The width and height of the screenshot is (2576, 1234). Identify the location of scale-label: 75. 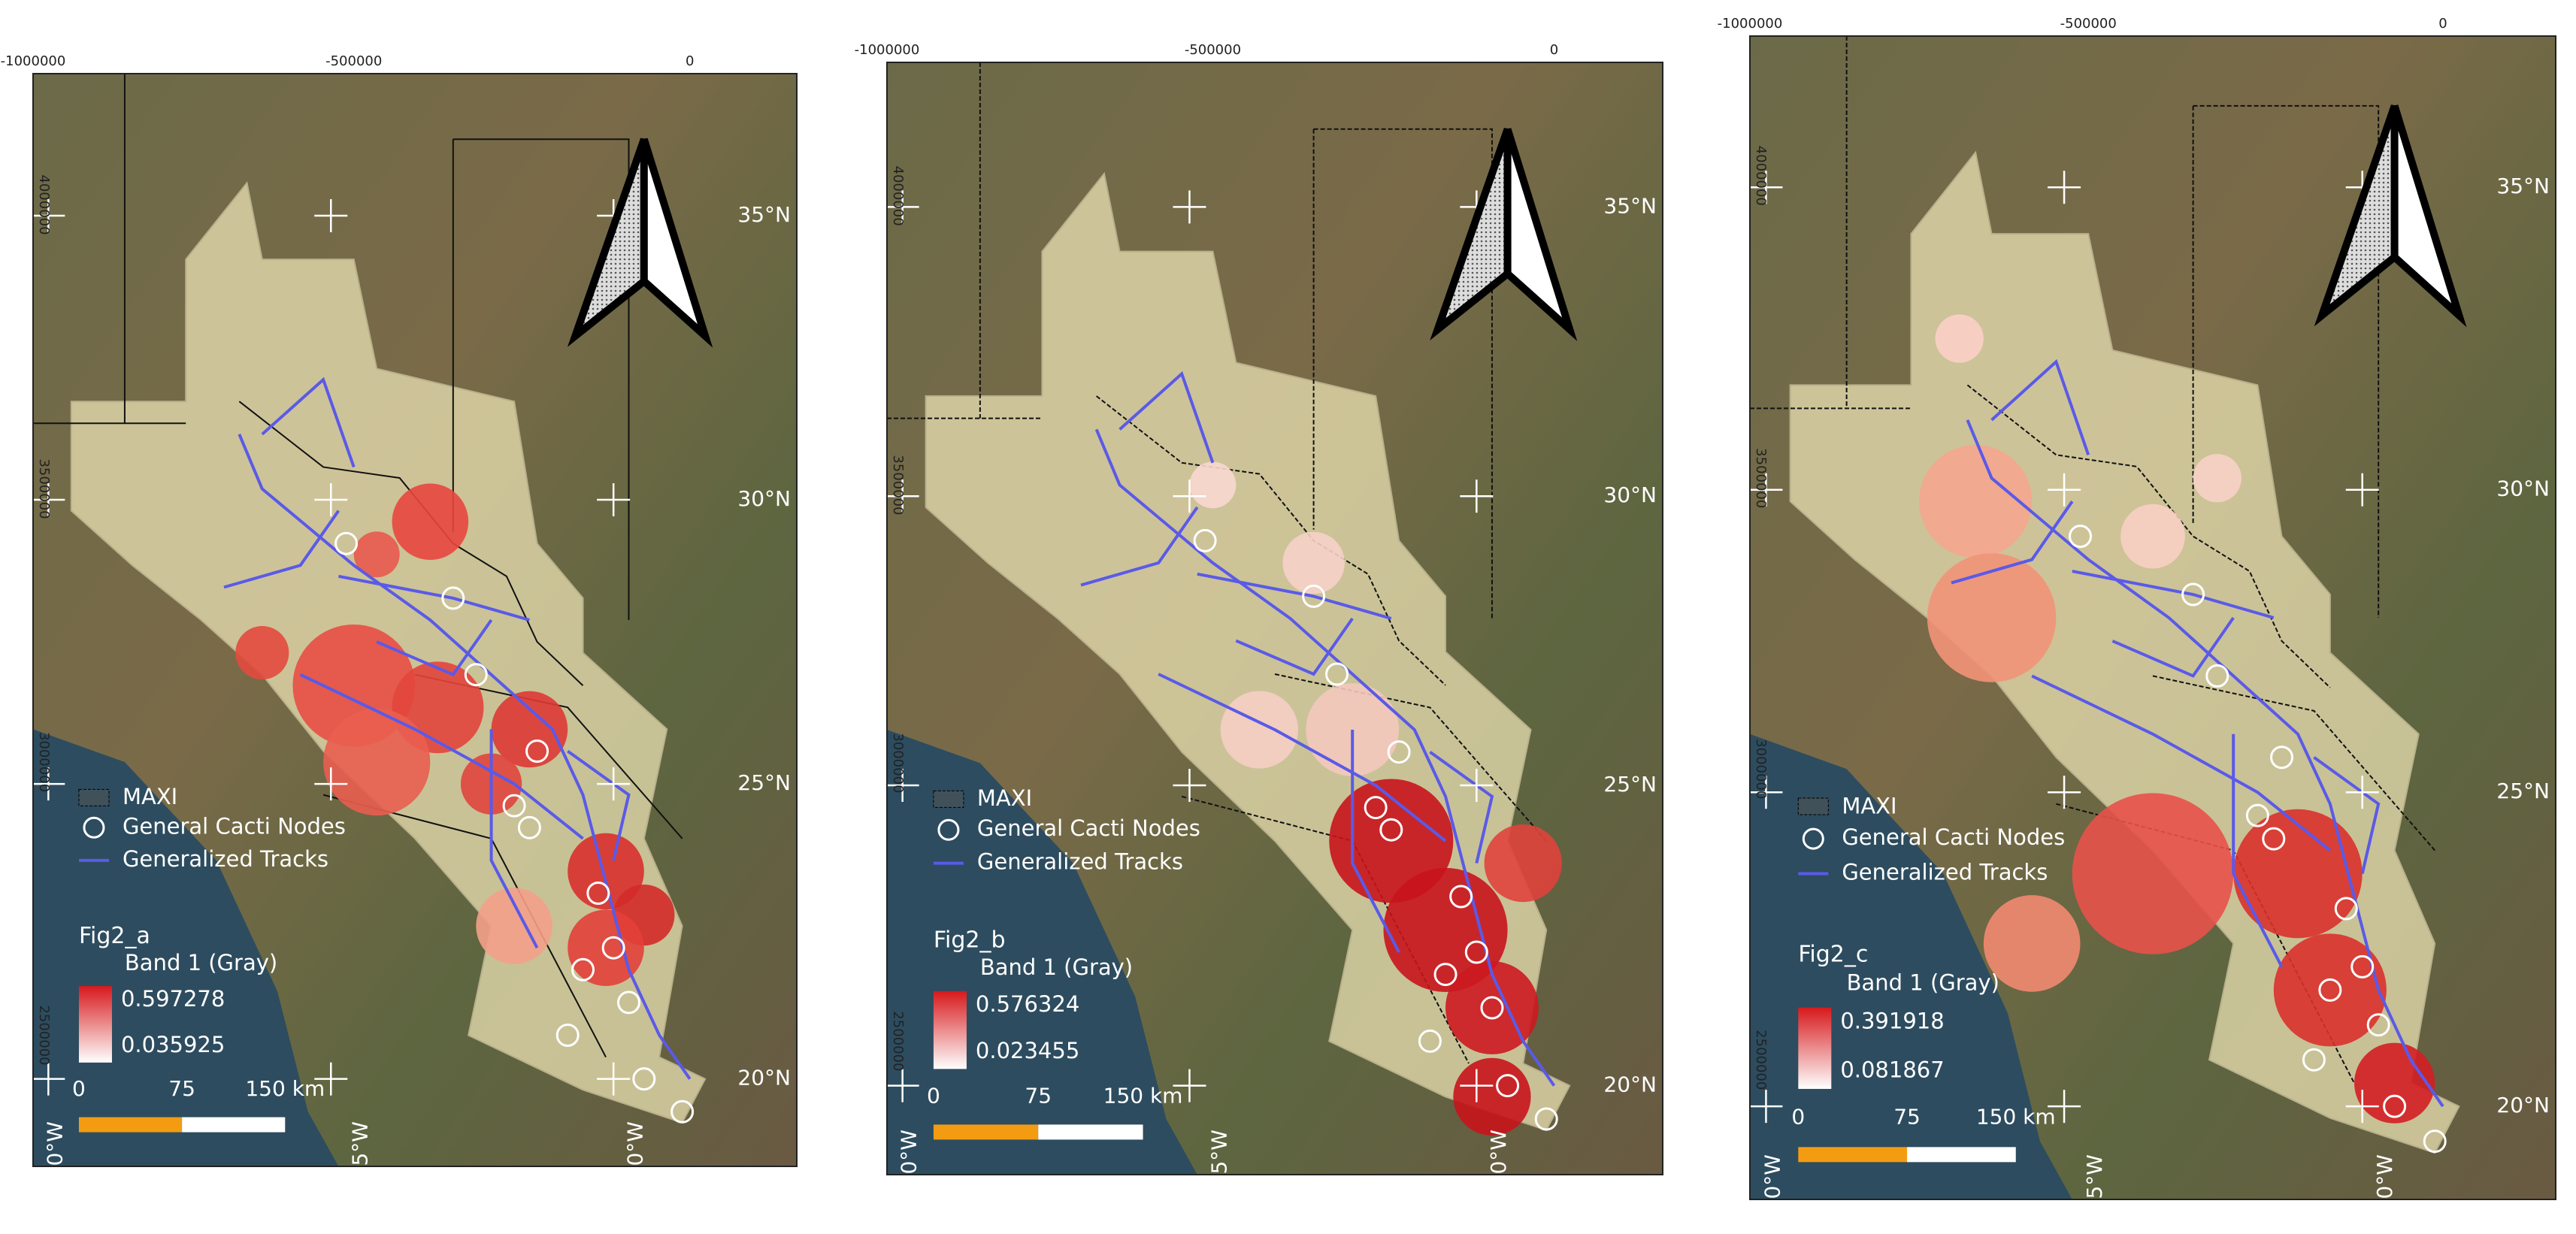
(1038, 1095).